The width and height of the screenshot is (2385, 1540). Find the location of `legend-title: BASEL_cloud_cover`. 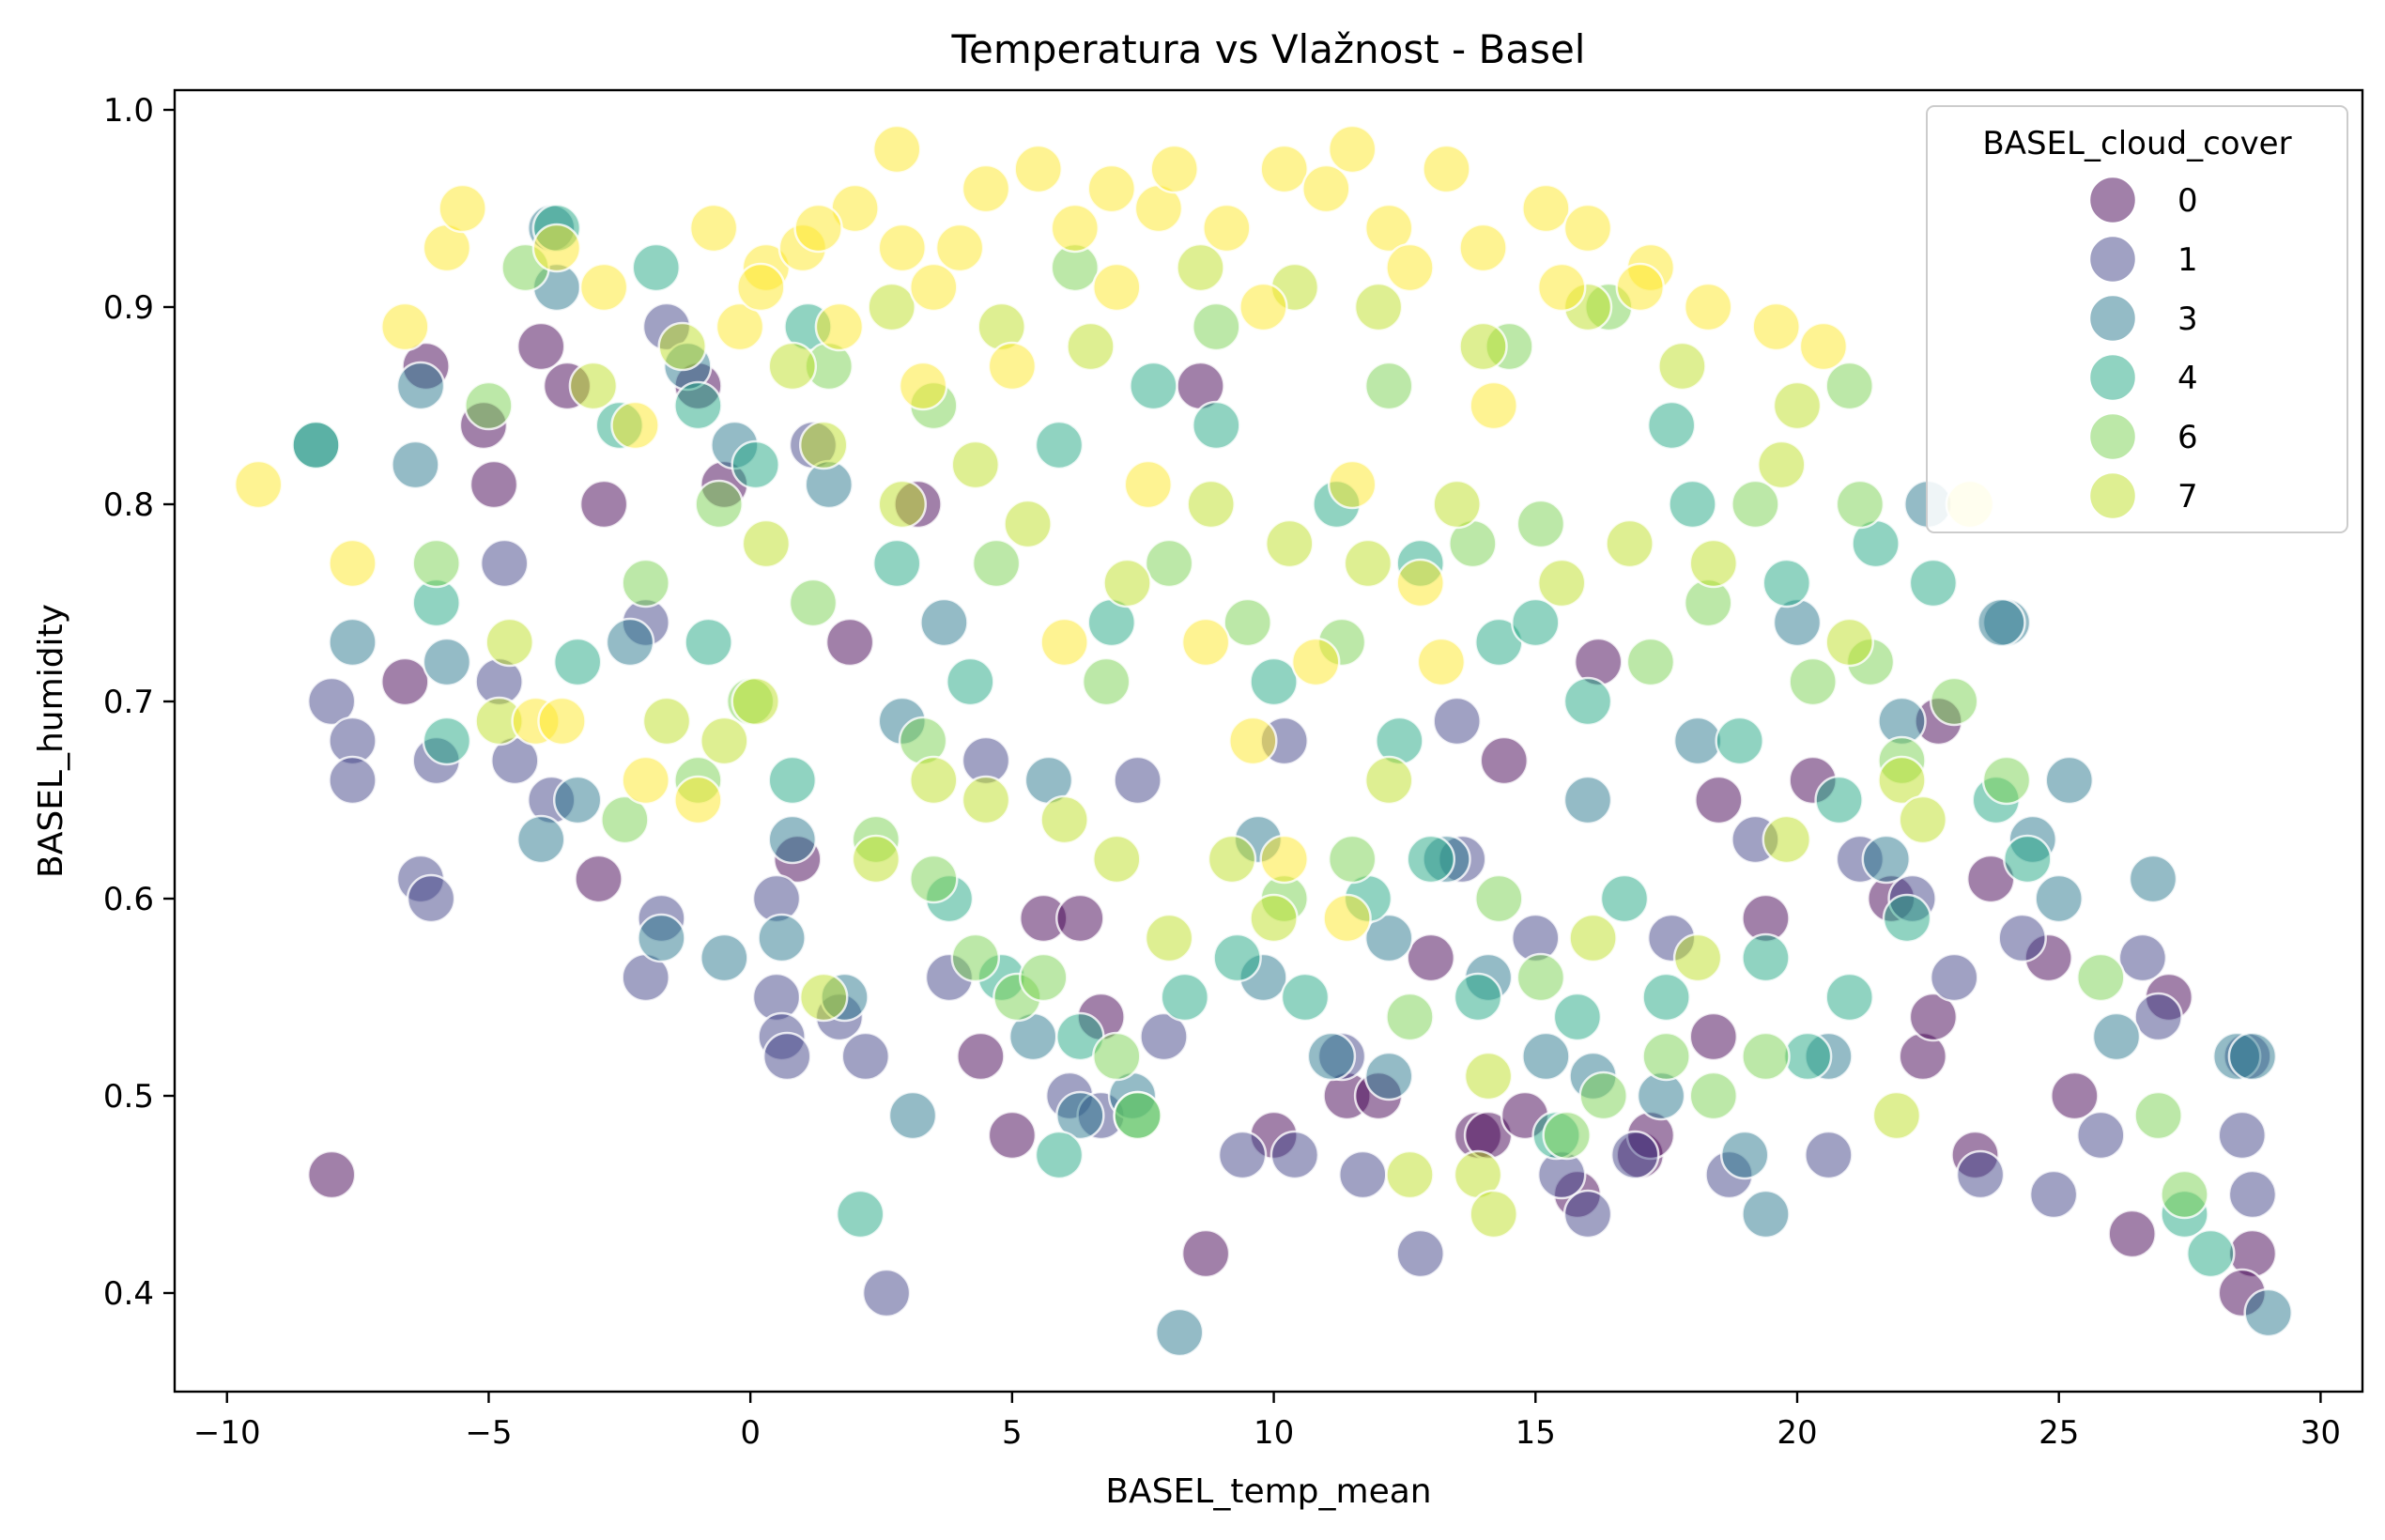

legend-title: BASEL_cloud_cover is located at coordinates (2136, 143).